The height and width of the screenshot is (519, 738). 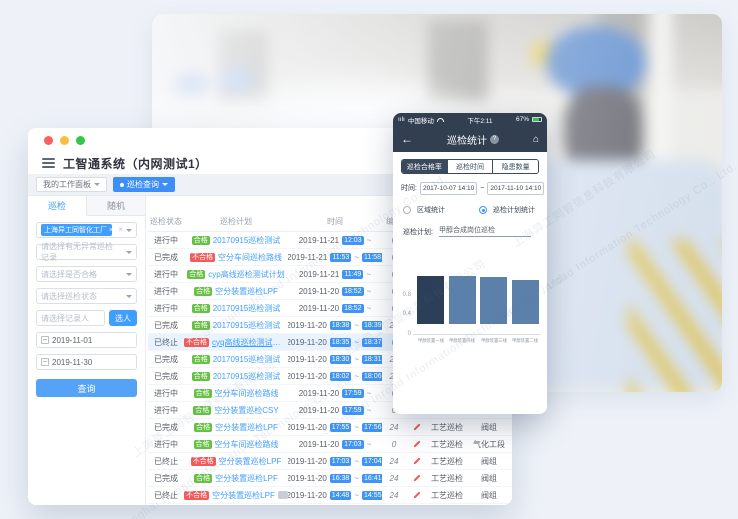 I want to click on back-icon: ←, so click(x=407, y=139).